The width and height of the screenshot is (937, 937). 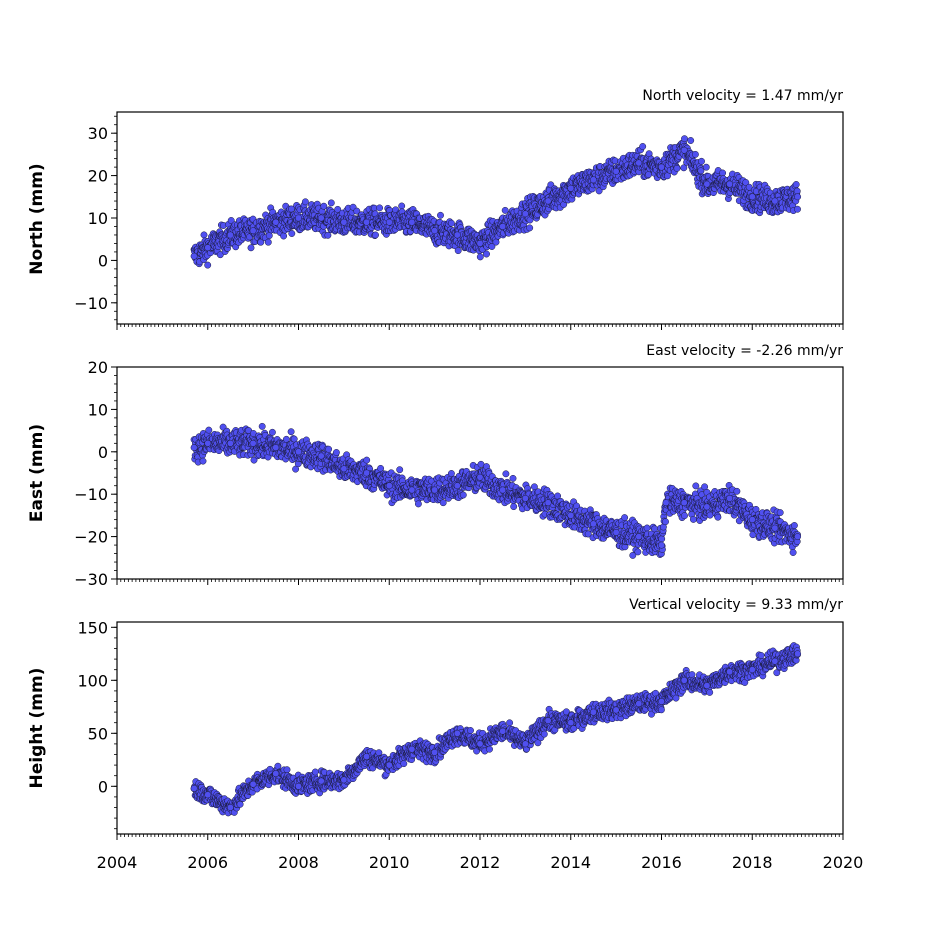 I want to click on y-tick-label: 0, so click(x=103, y=452).